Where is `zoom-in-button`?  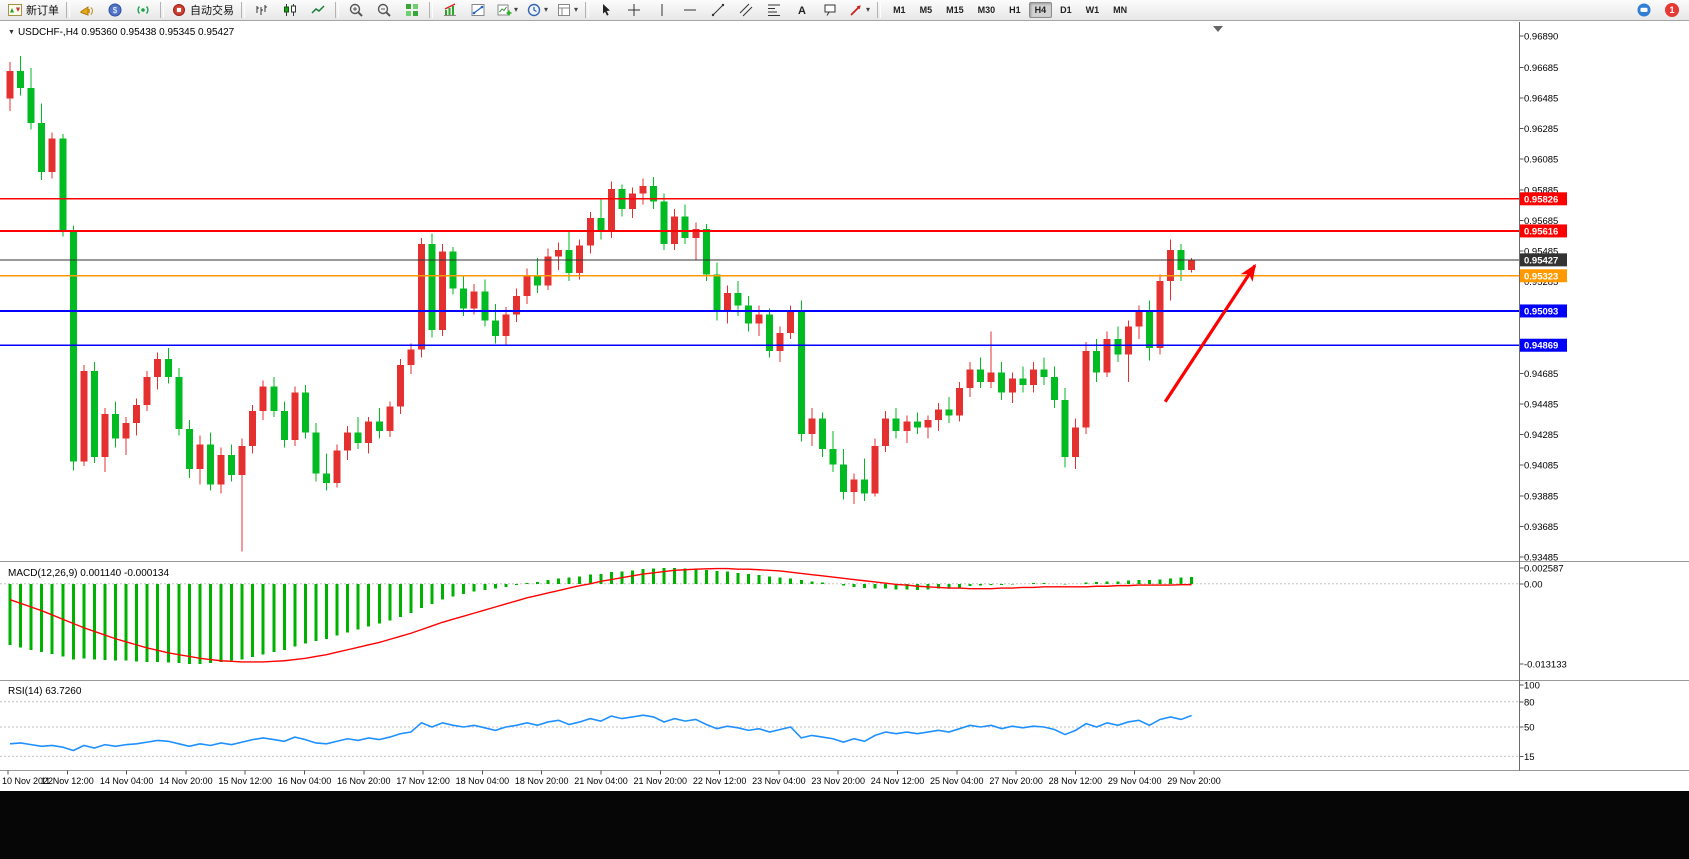 zoom-in-button is located at coordinates (356, 10).